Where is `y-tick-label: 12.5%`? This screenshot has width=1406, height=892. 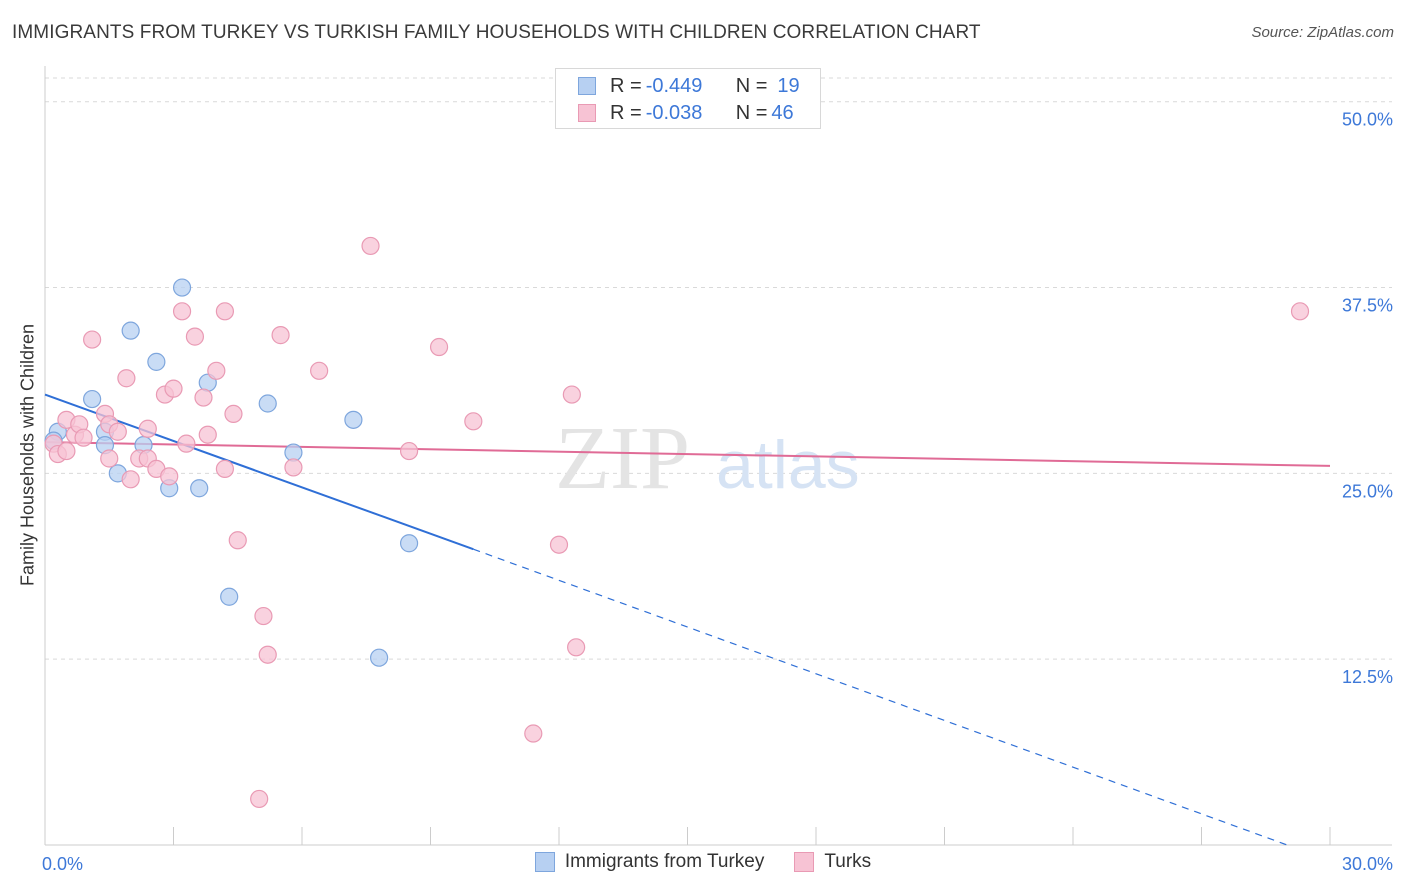
y-tick-label: 12.5% is located at coordinates (1367, 677).